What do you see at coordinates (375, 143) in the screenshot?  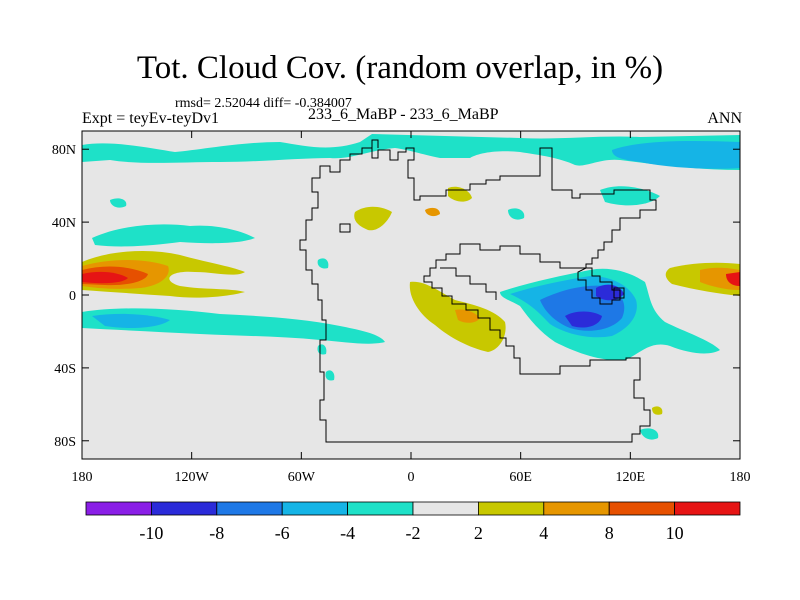 I see `north-island-outline` at bounding box center [375, 143].